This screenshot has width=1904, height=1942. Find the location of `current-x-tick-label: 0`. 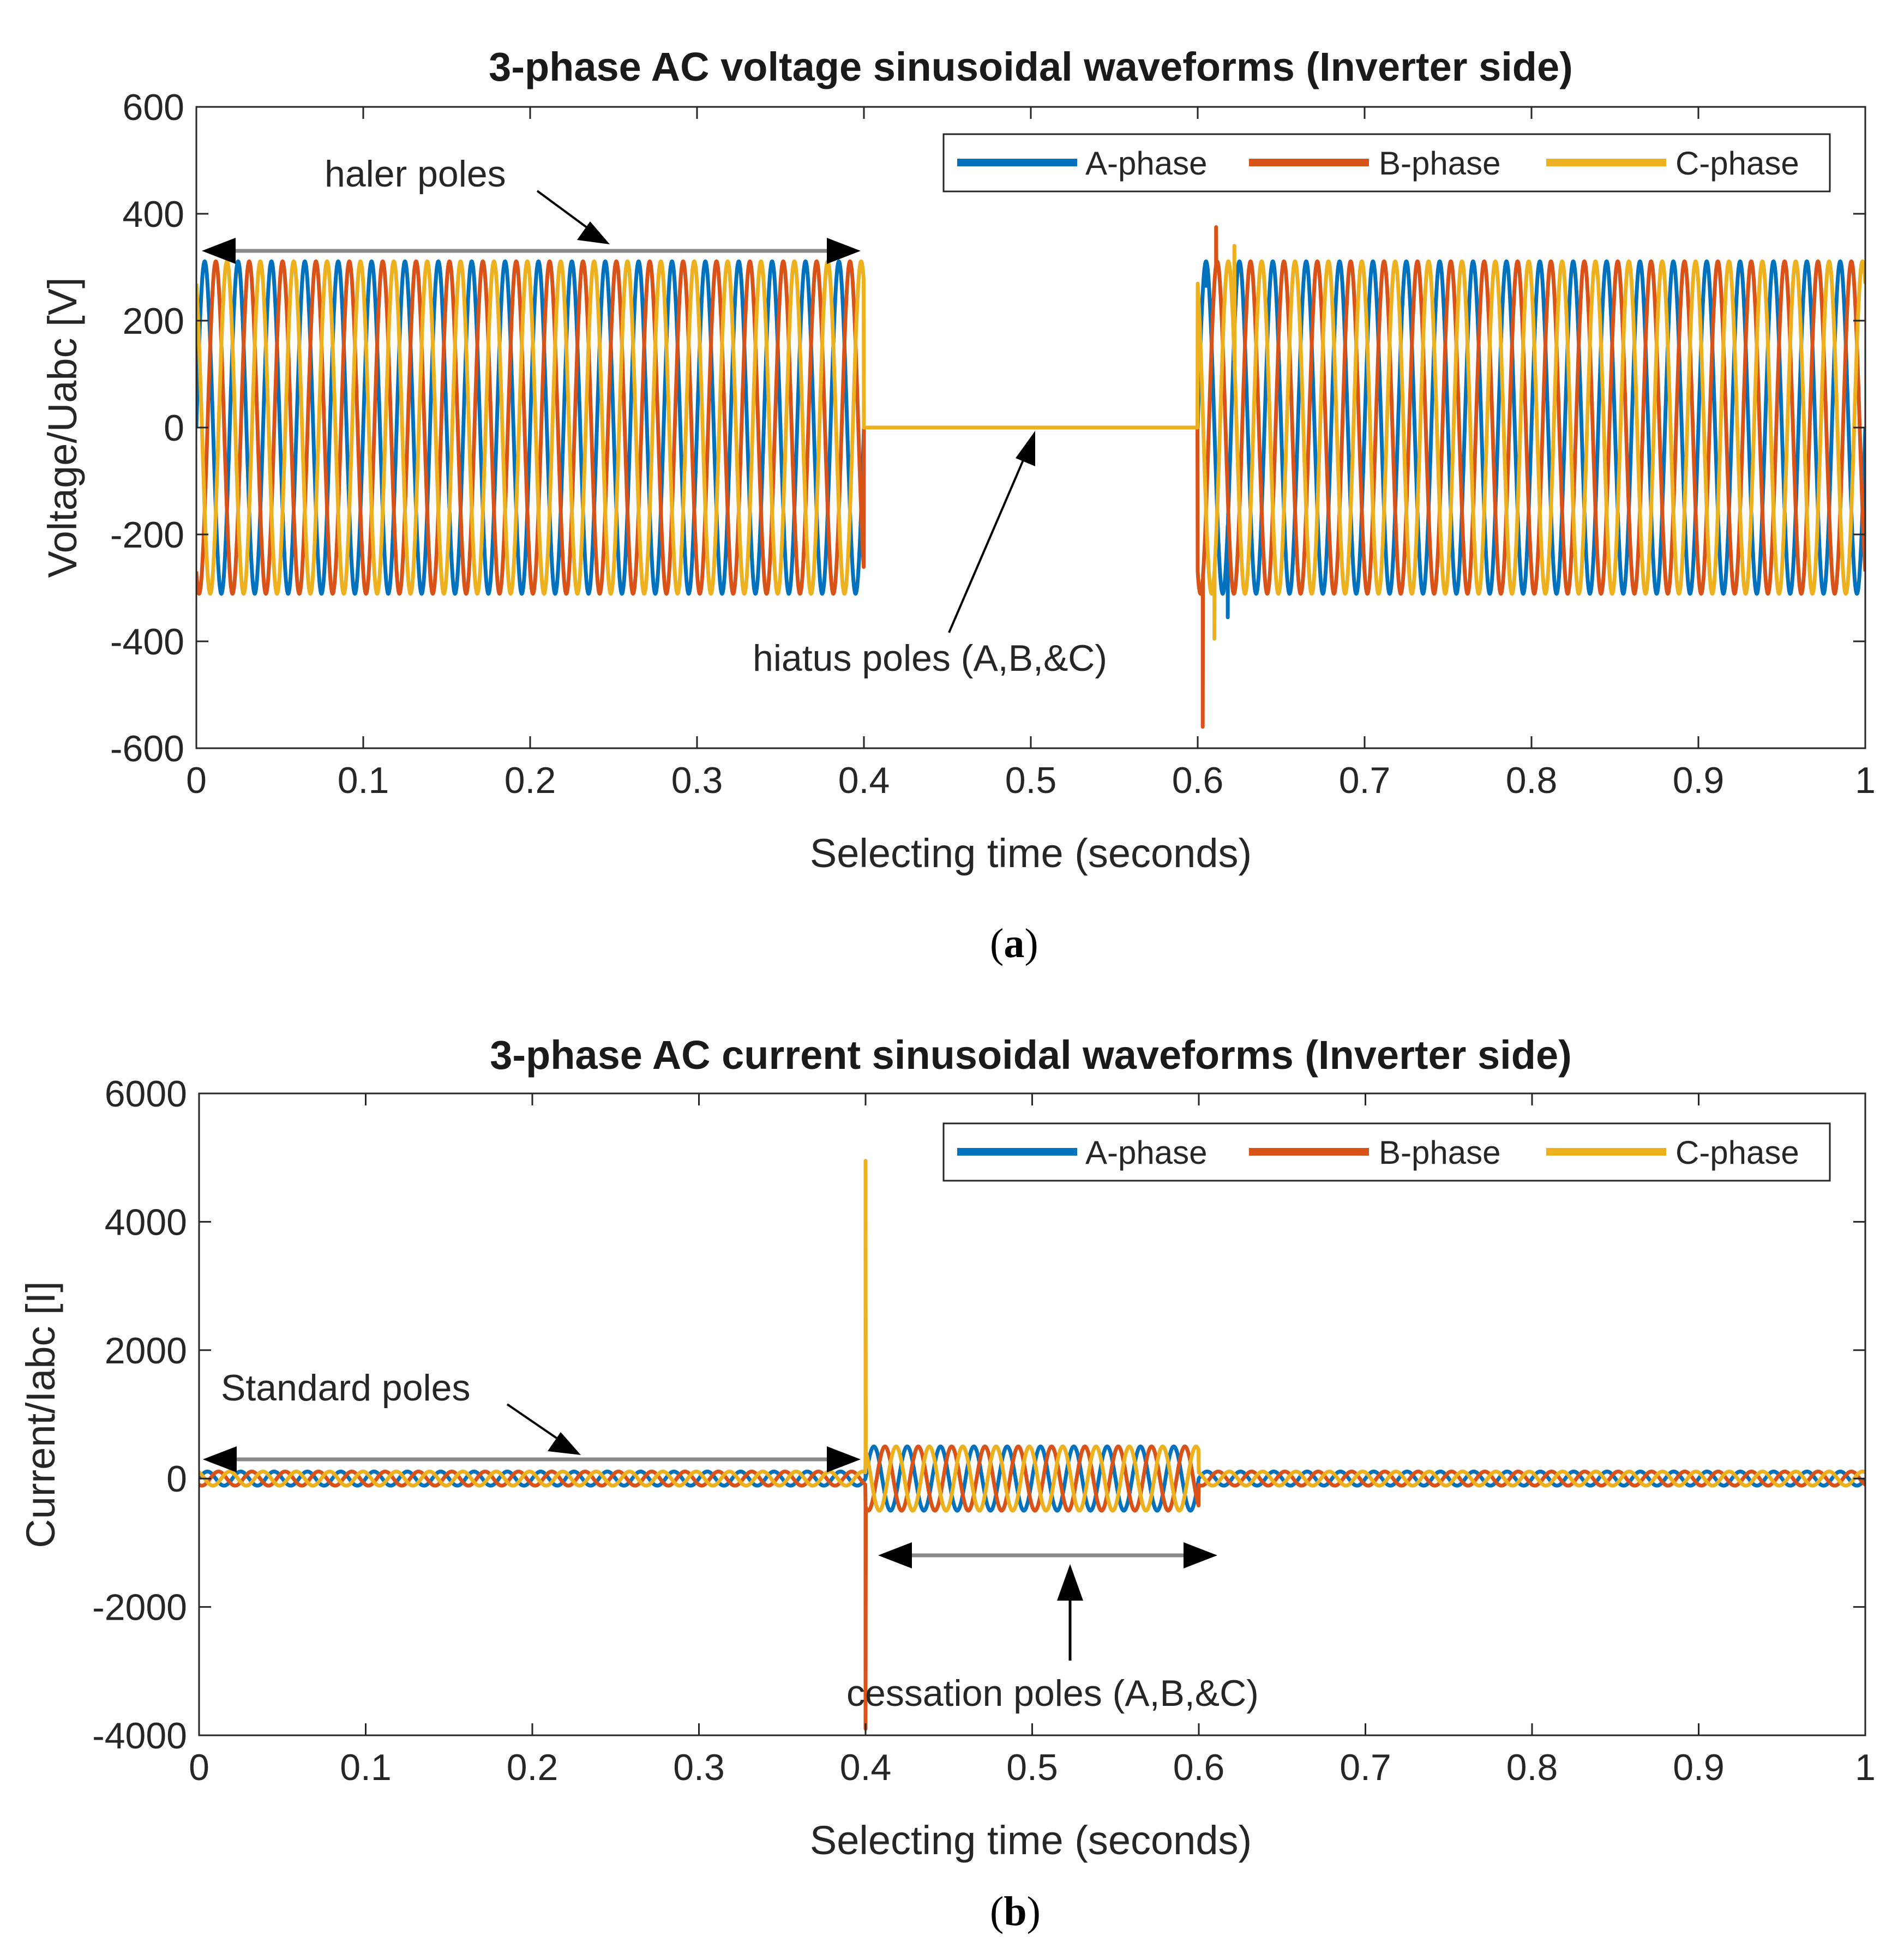

current-x-tick-label: 0 is located at coordinates (199, 1768).